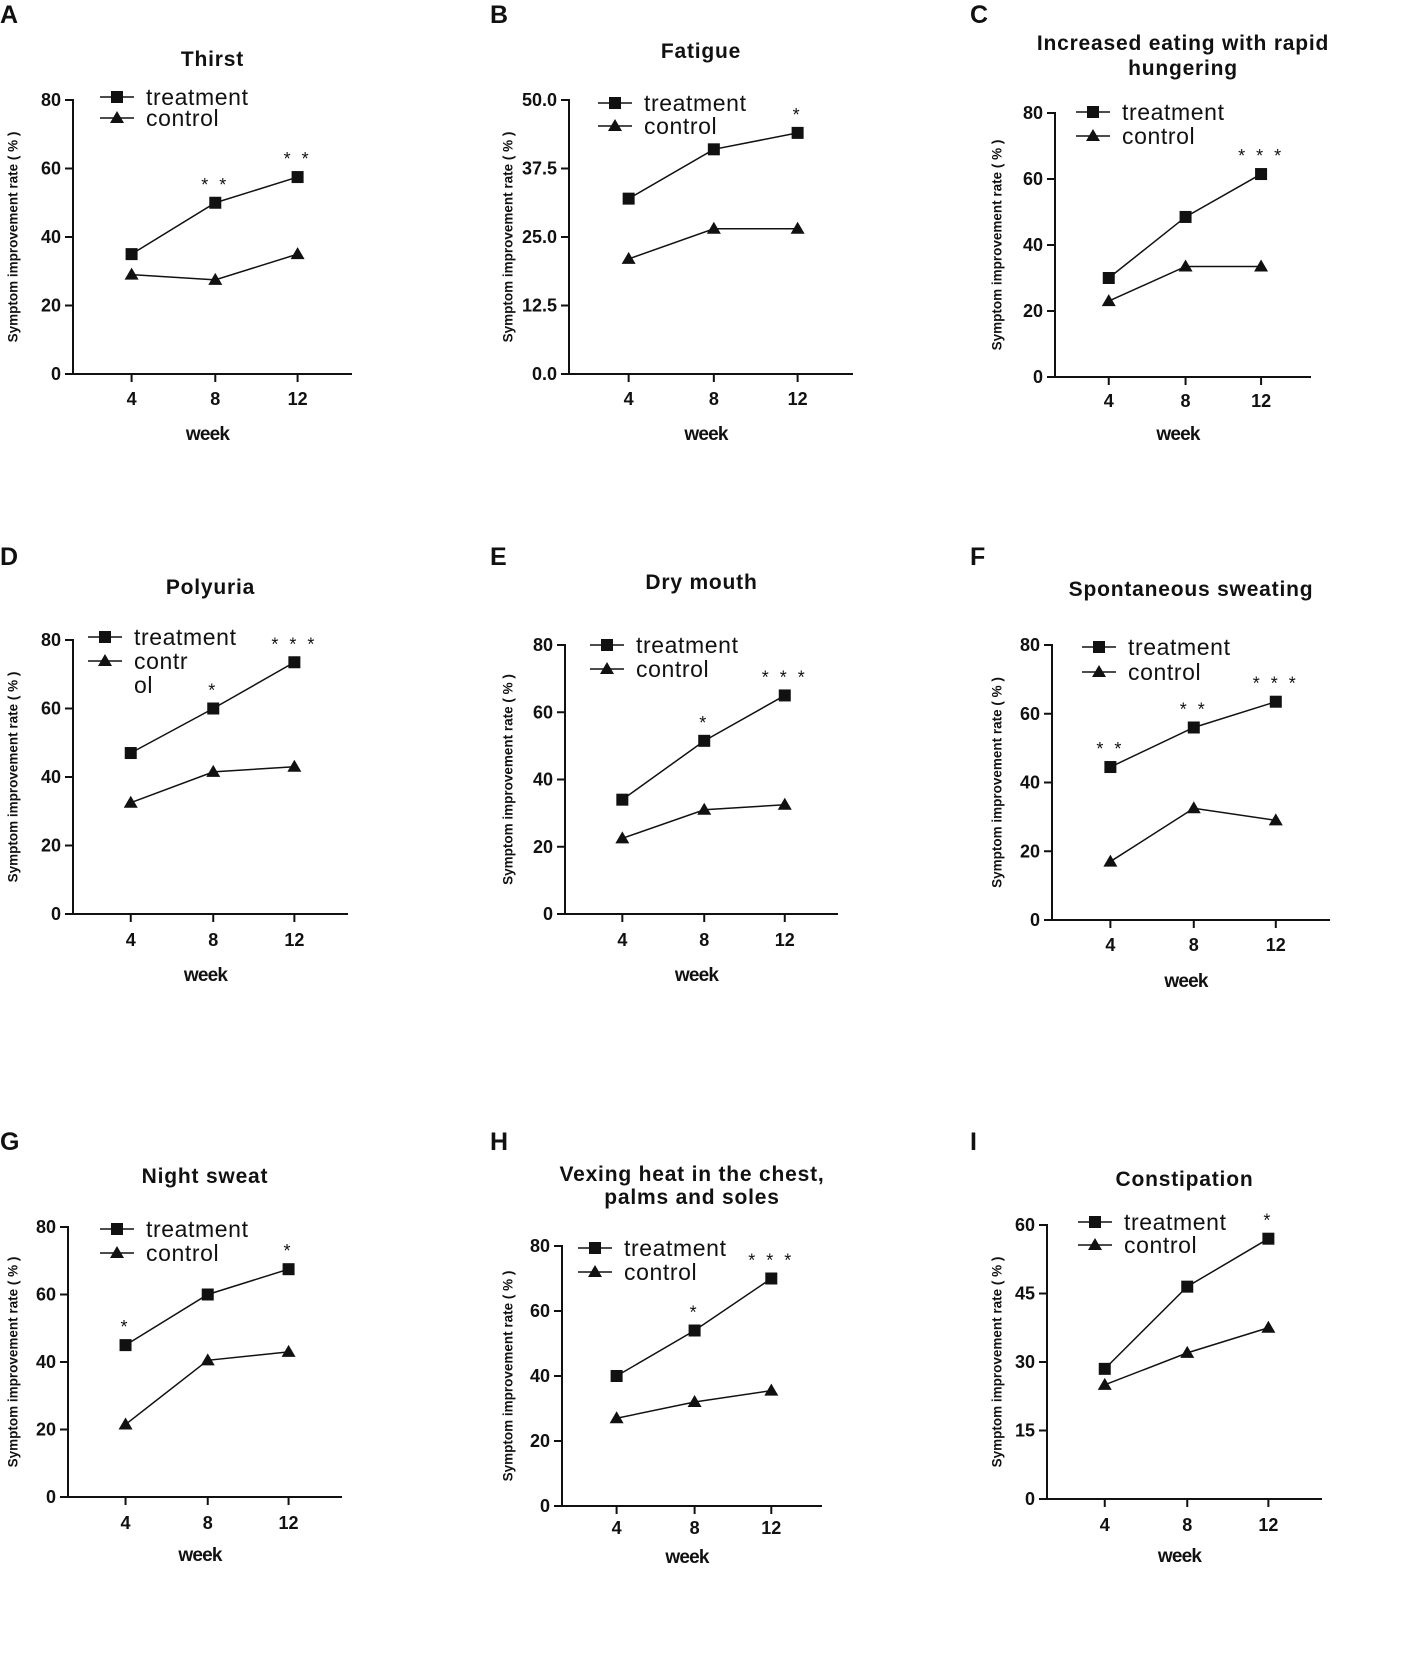  What do you see at coordinates (1025, 1362) in the screenshot?
I see `y-tick-label: 30` at bounding box center [1025, 1362].